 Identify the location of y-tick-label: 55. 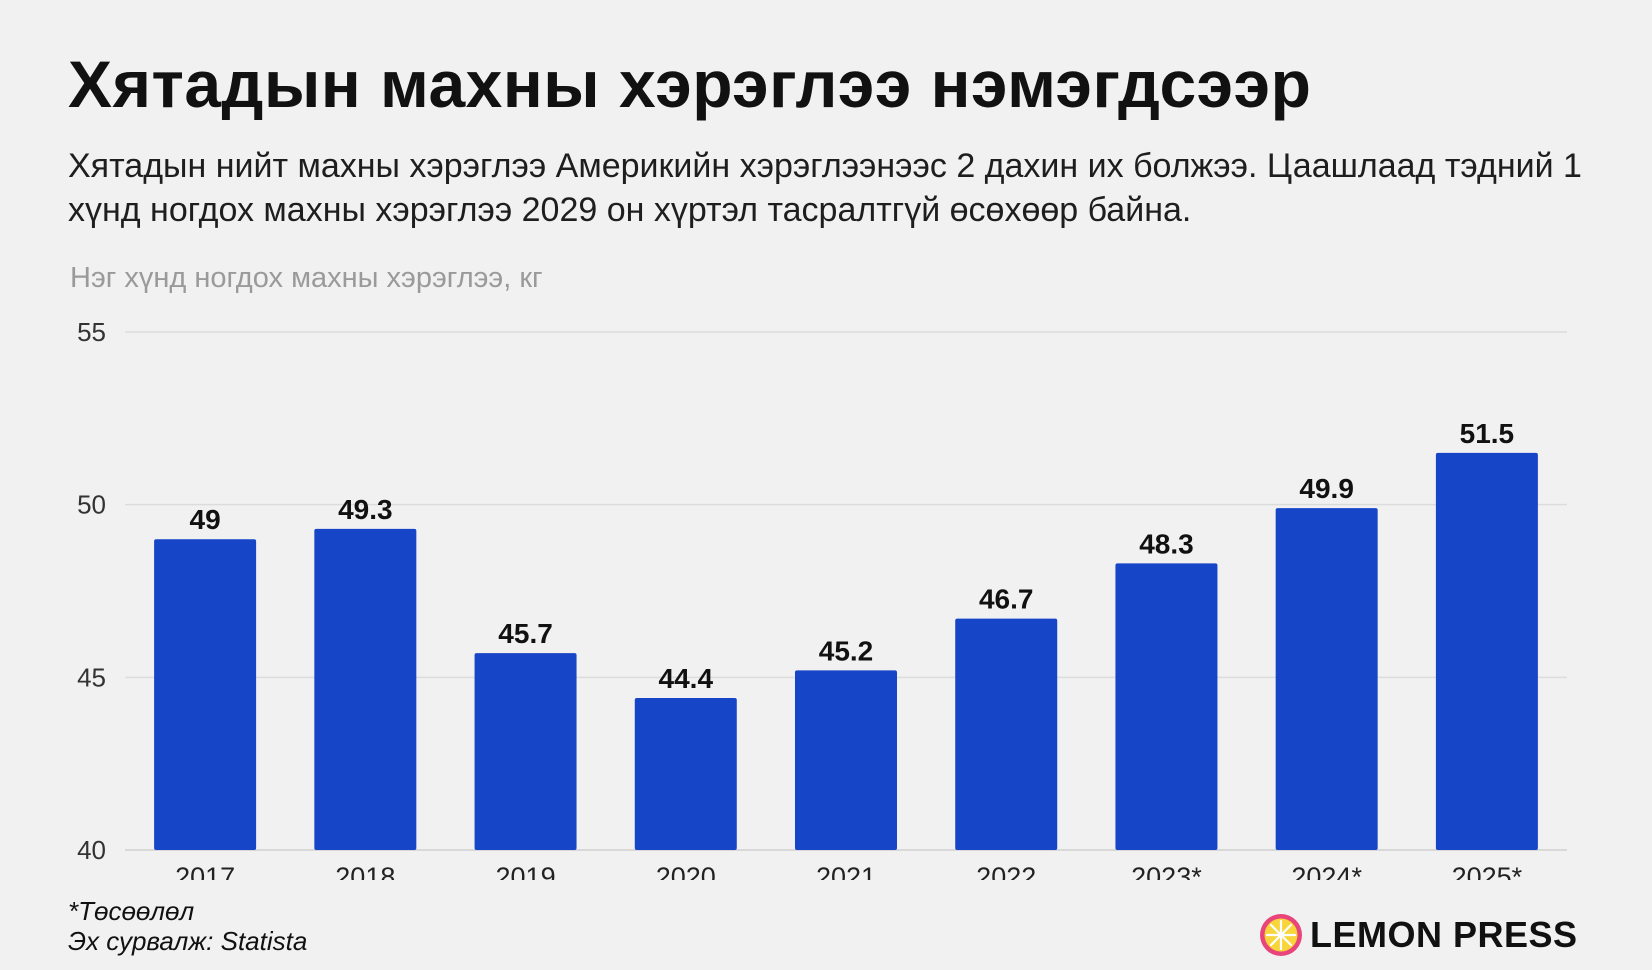
(91, 332).